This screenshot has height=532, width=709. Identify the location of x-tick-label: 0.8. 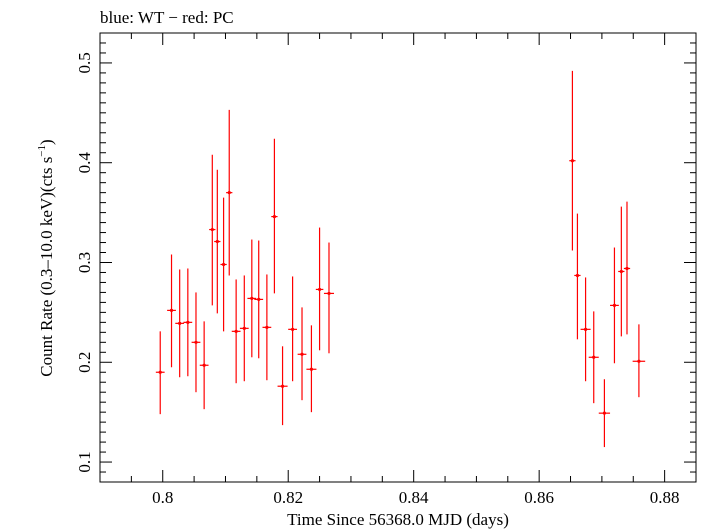
(162, 497).